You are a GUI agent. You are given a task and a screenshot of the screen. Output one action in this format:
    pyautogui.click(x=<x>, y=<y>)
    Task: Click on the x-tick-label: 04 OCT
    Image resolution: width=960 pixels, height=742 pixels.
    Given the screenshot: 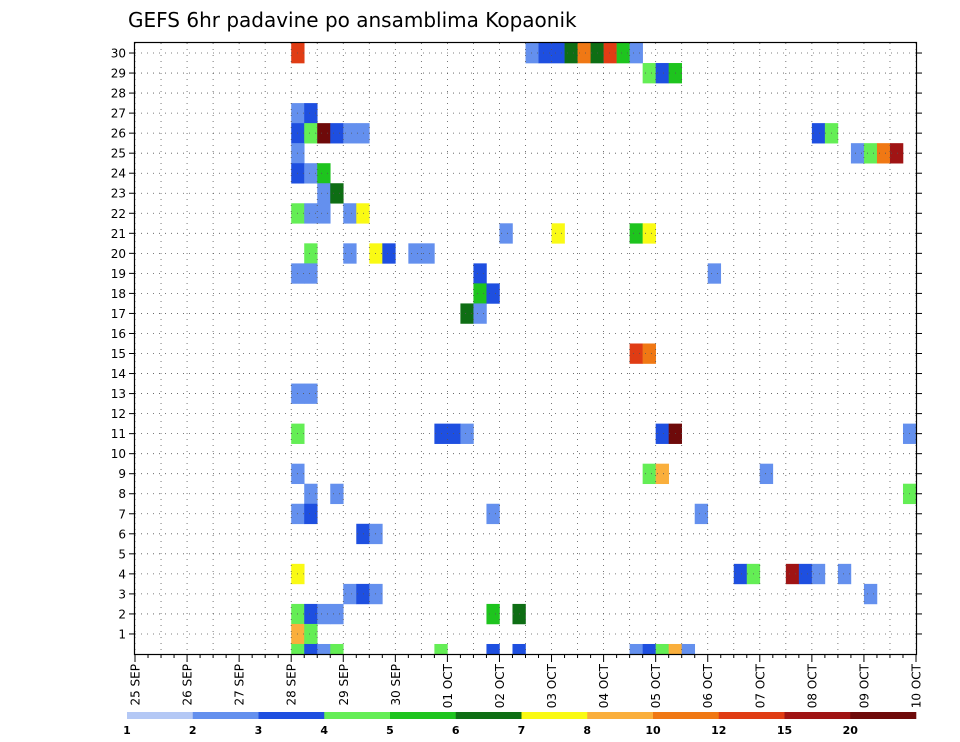 What is the action you would take?
    pyautogui.click(x=604, y=685)
    